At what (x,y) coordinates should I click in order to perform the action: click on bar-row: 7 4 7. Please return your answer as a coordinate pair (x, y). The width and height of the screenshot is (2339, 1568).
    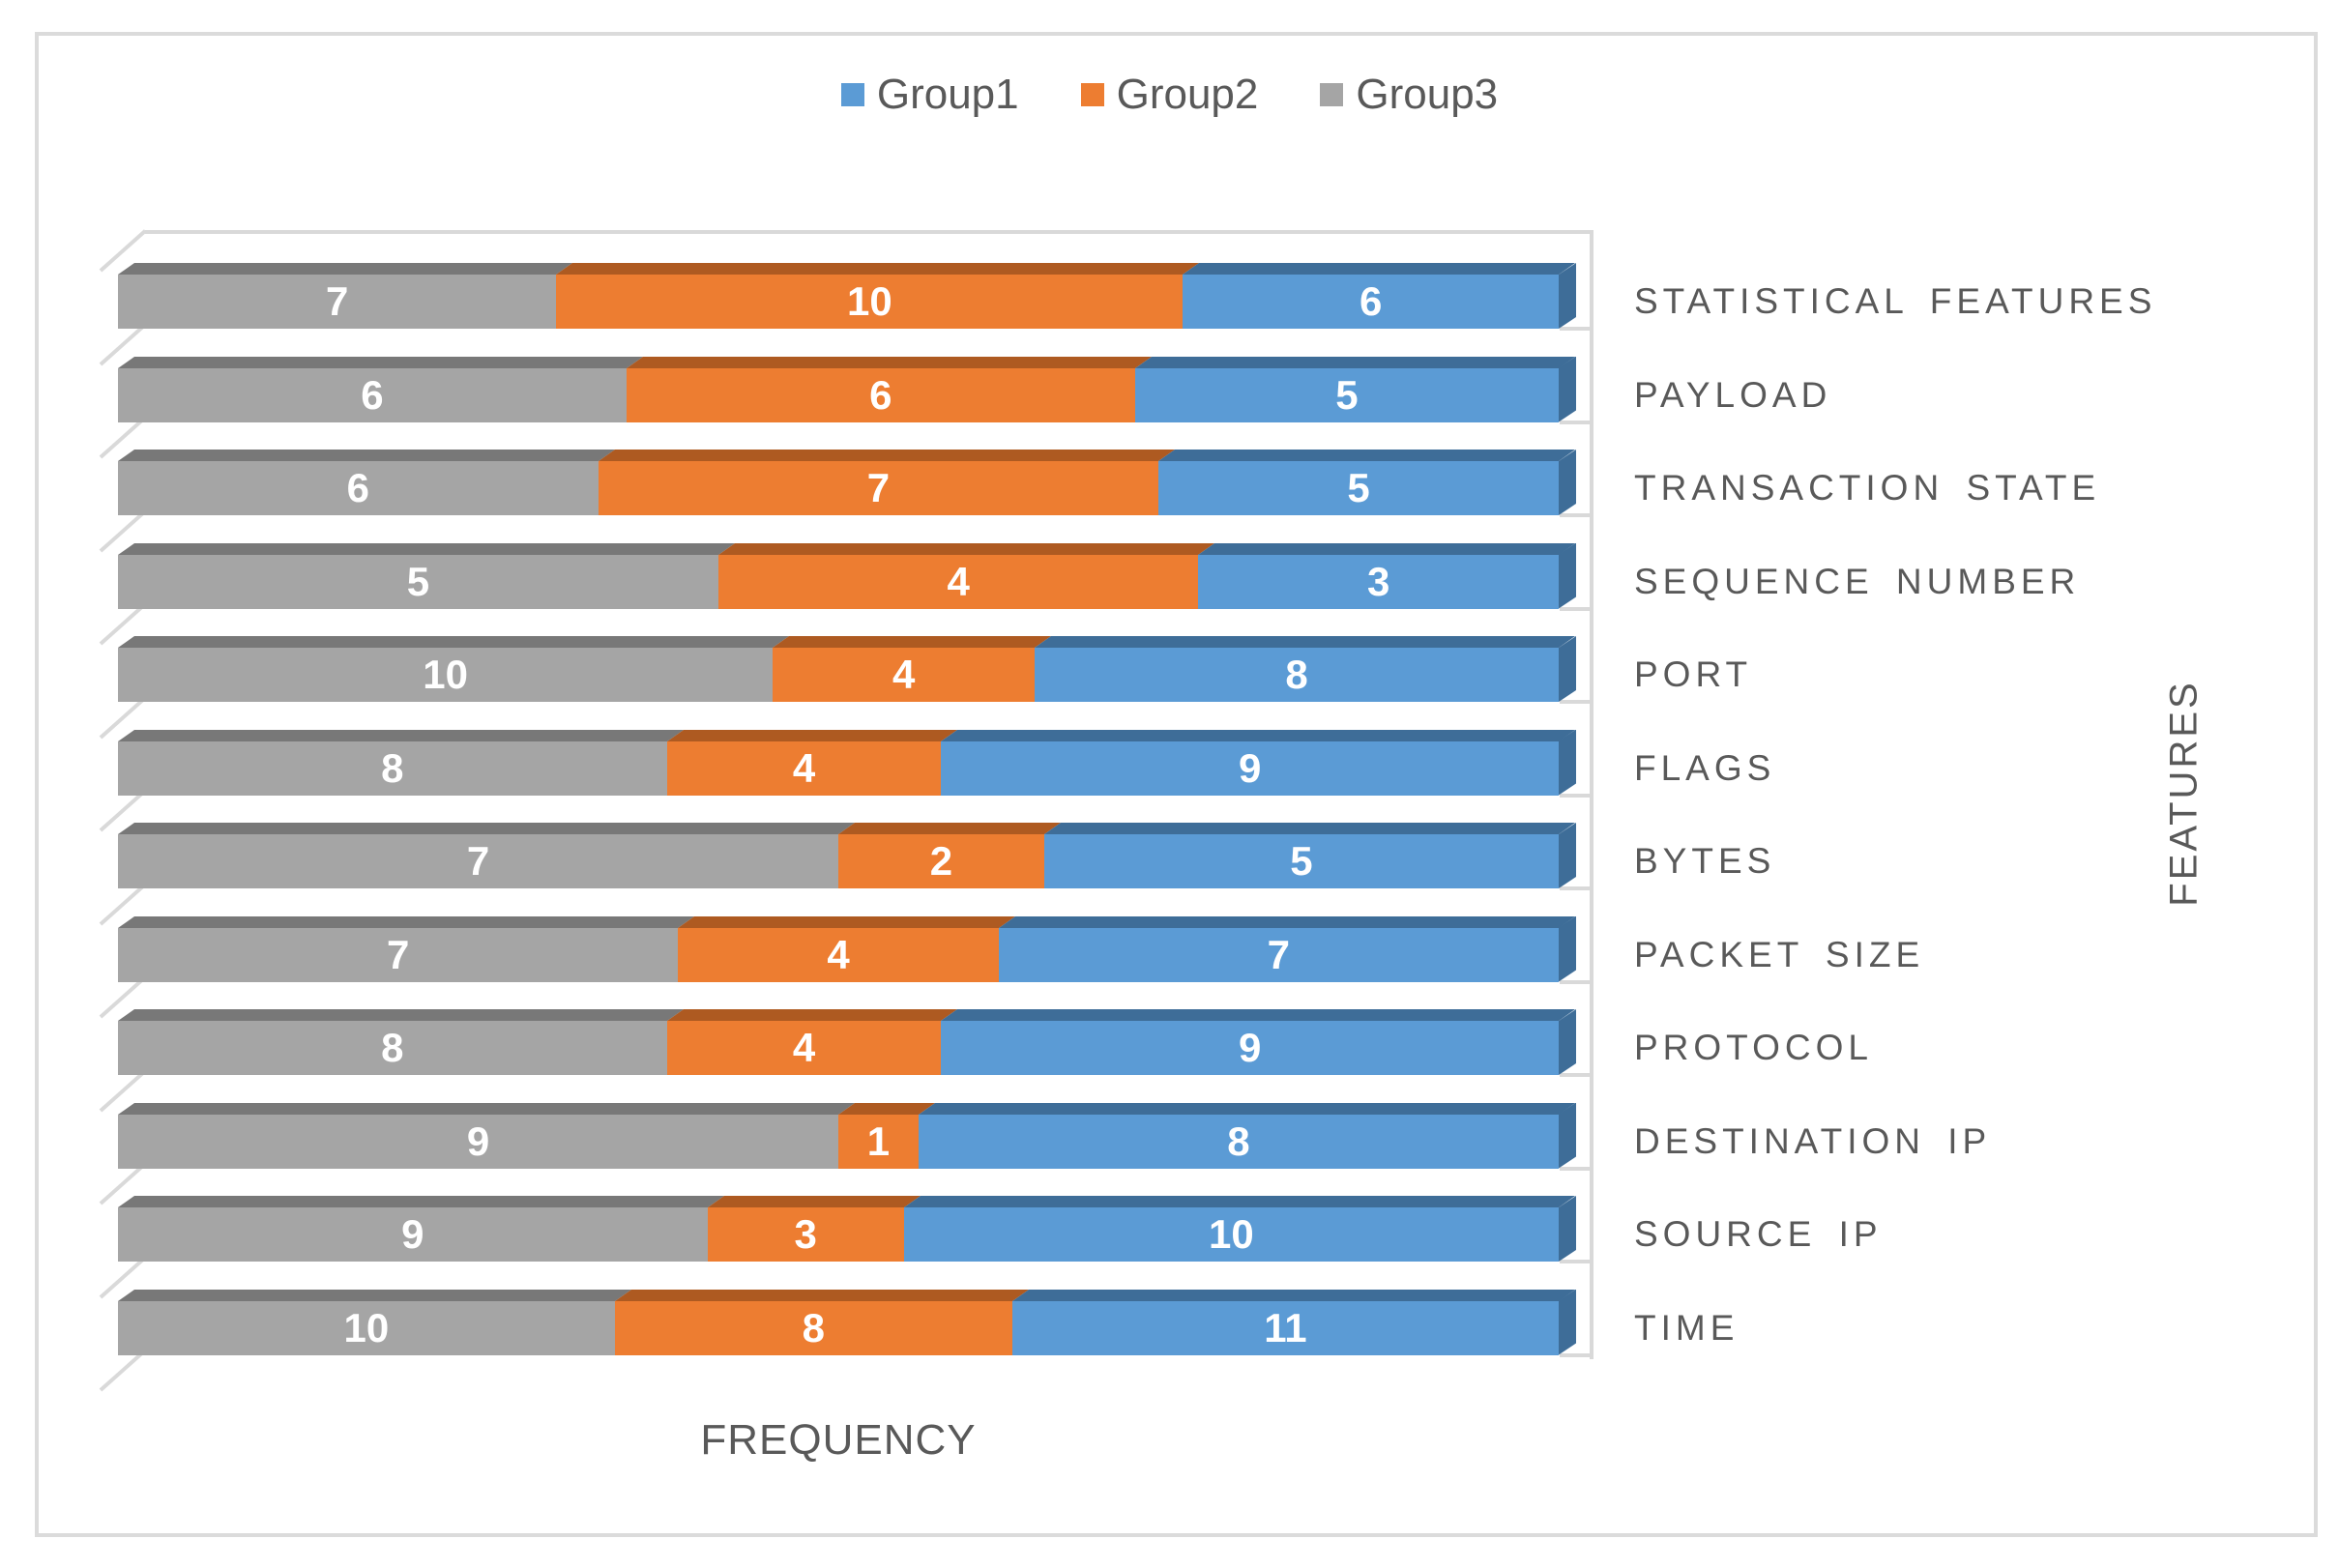
    Looking at the image, I should click on (838, 954).